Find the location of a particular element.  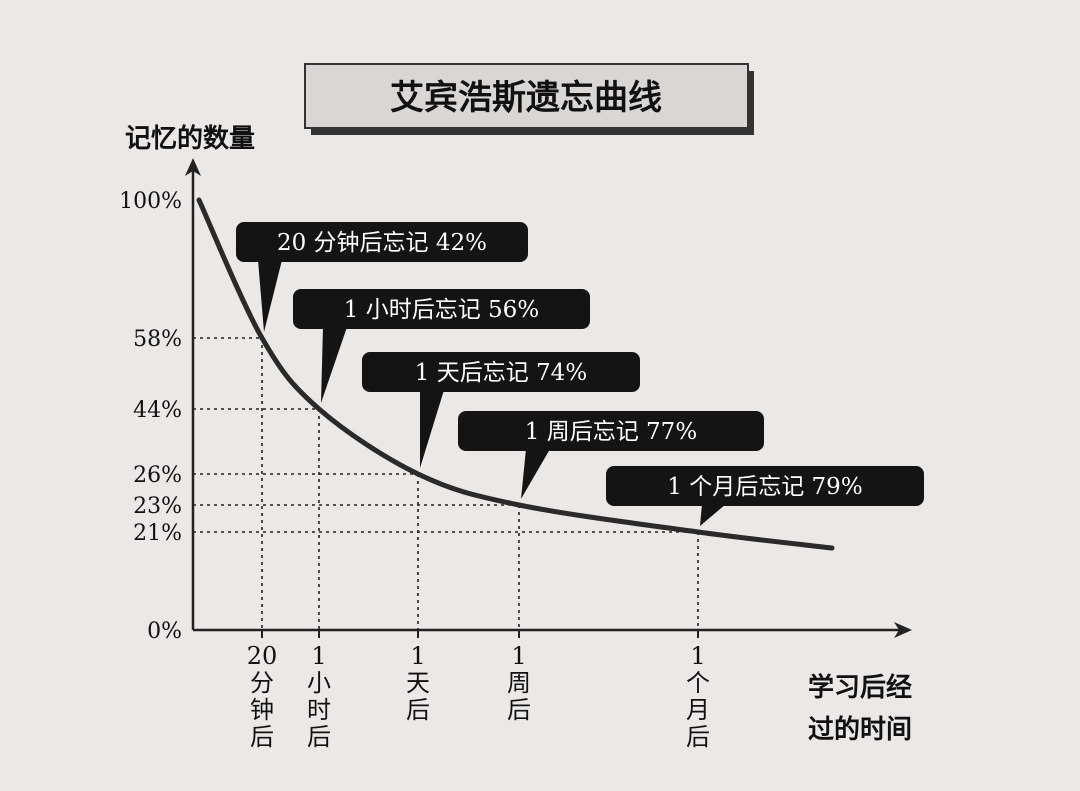

y-tick-label: 58% is located at coordinates (157, 339).